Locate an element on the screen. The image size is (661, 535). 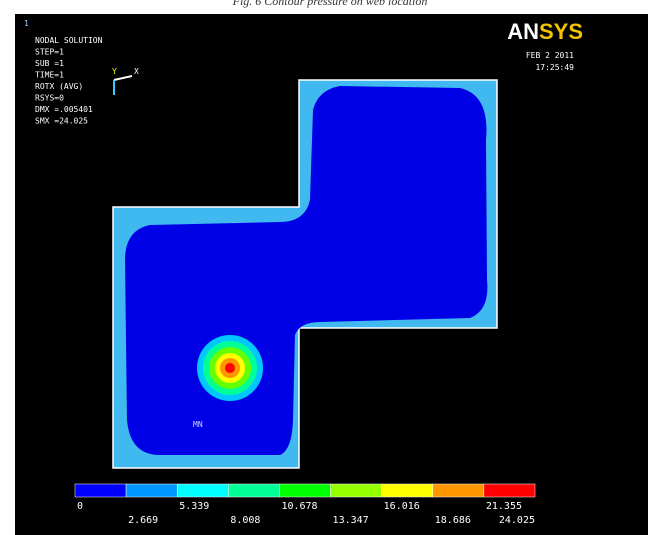
window-number: 1 is located at coordinates (26, 23).